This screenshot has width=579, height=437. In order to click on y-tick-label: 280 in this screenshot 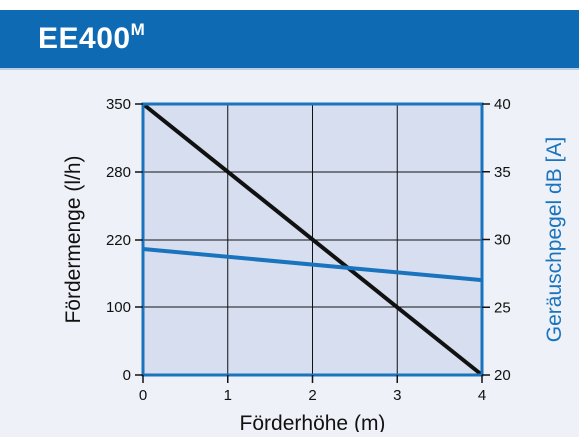, I will do `click(118, 172)`.